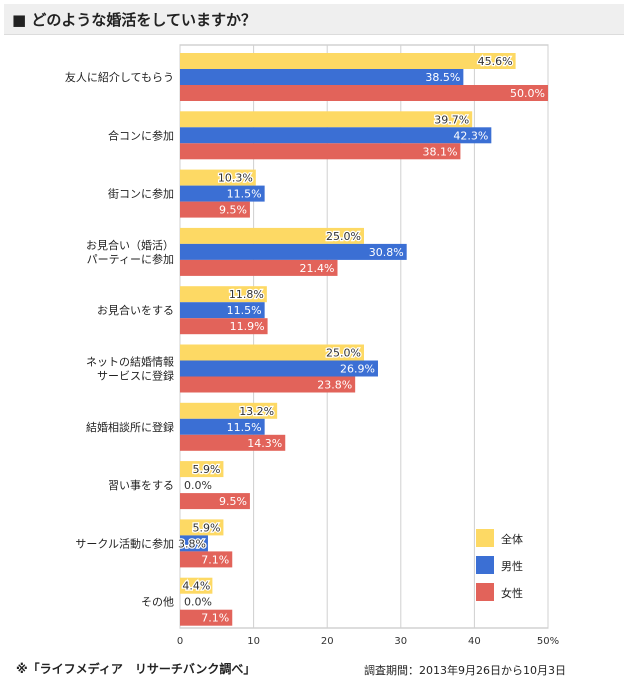  I want to click on category-label: お見合い（婚活）, so click(130, 245).